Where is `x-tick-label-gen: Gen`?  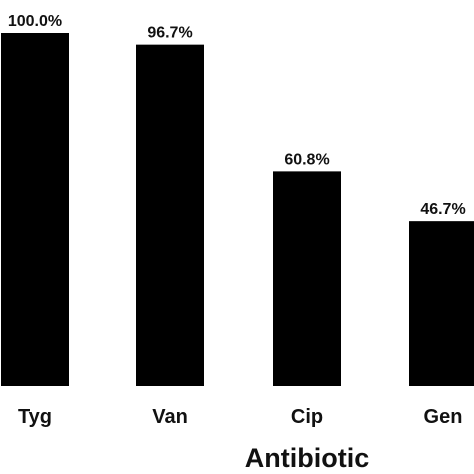 x-tick-label-gen: Gen is located at coordinates (443, 417).